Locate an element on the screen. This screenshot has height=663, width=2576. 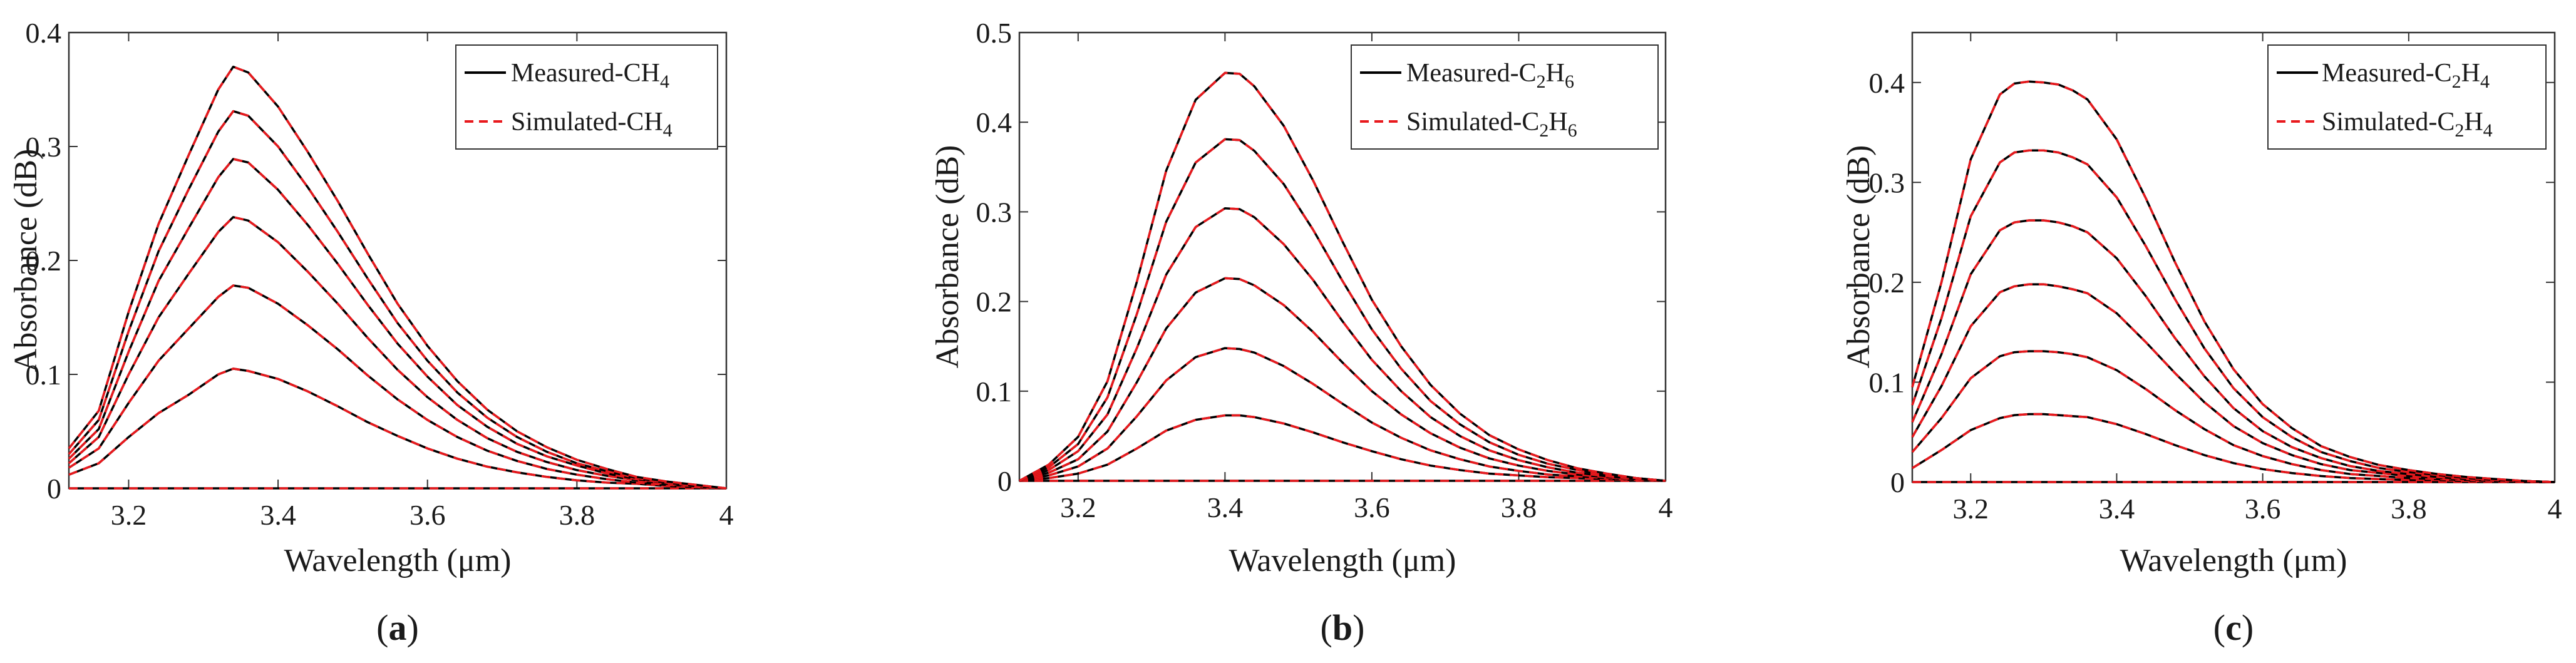
legend-simulated-formula: C2​H4​ is located at coordinates (2465, 124).